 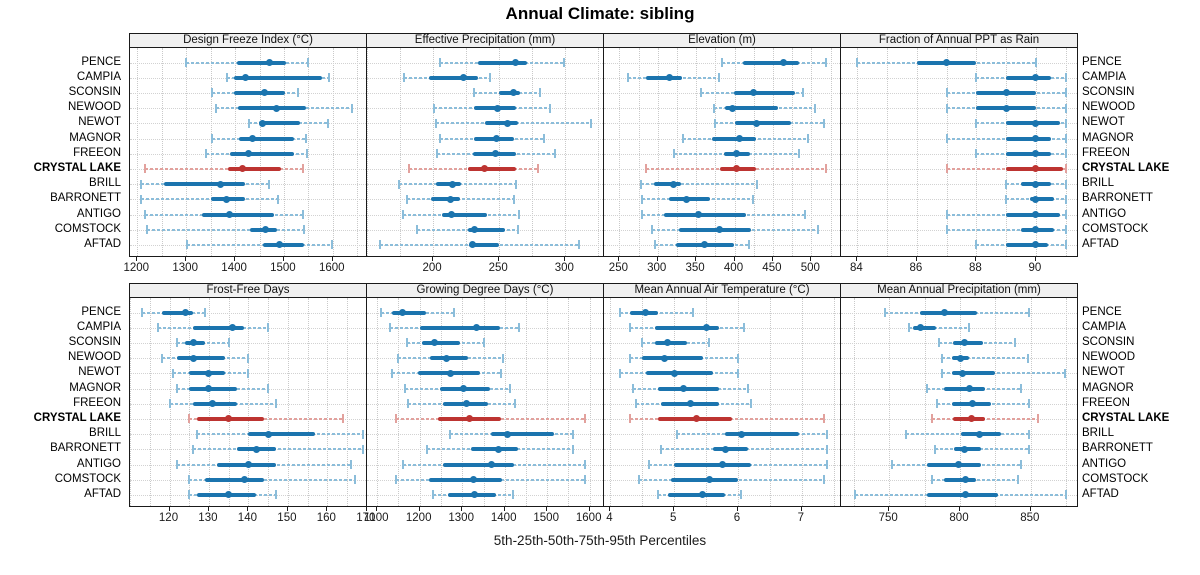 I want to click on panel-header-effective-precipitation-mm-: Effective Precipitation (mm), so click(x=485, y=40).